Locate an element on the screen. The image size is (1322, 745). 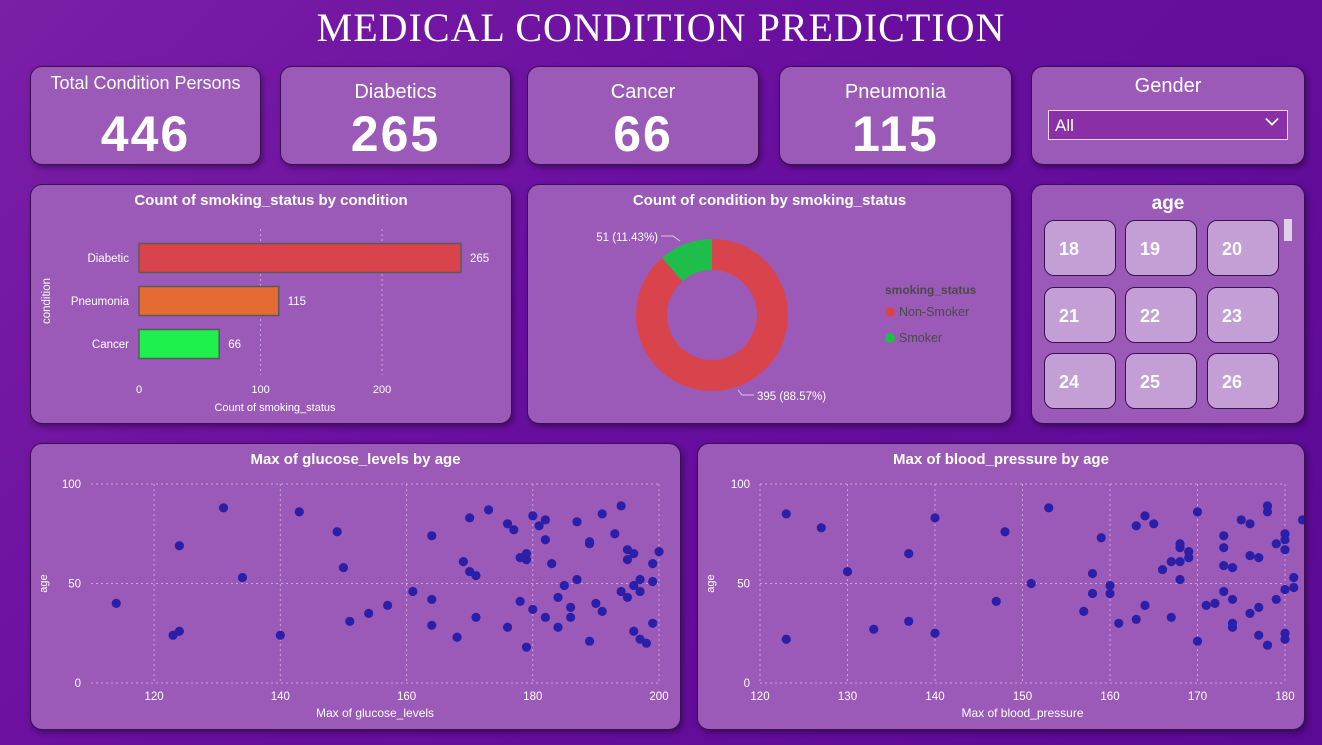
gender-dropdown: All is located at coordinates (1168, 125).